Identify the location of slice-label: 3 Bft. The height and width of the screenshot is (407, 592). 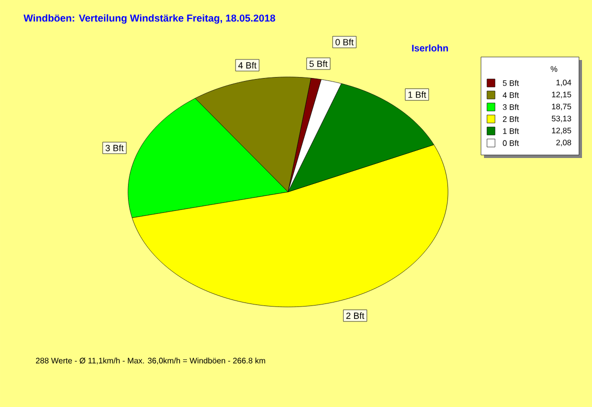
(115, 148).